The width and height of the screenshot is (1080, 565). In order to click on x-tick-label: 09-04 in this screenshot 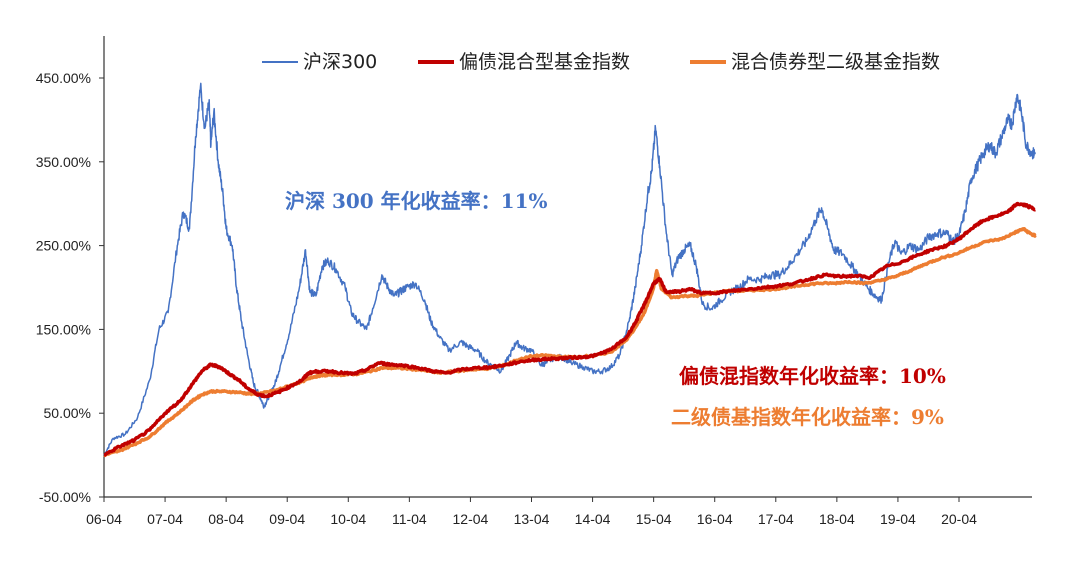, I will do `click(287, 519)`.